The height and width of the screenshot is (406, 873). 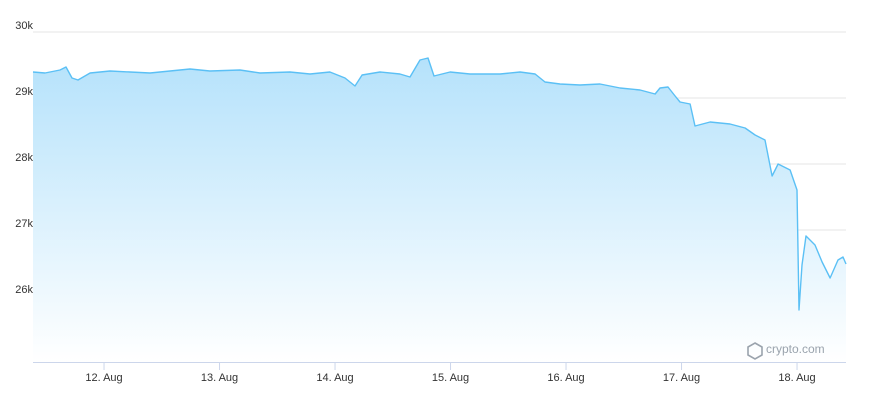 What do you see at coordinates (24, 158) in the screenshot?
I see `y-tick-label: 28k` at bounding box center [24, 158].